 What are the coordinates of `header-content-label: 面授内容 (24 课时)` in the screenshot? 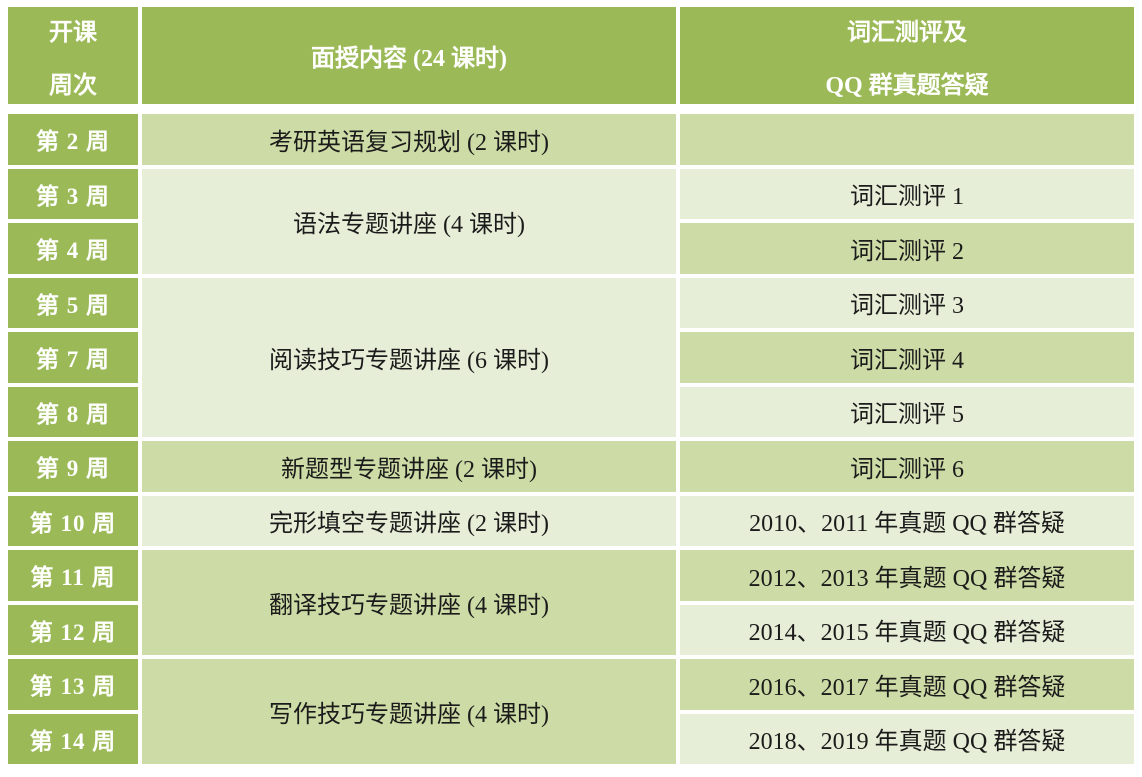 It's located at (409, 59).